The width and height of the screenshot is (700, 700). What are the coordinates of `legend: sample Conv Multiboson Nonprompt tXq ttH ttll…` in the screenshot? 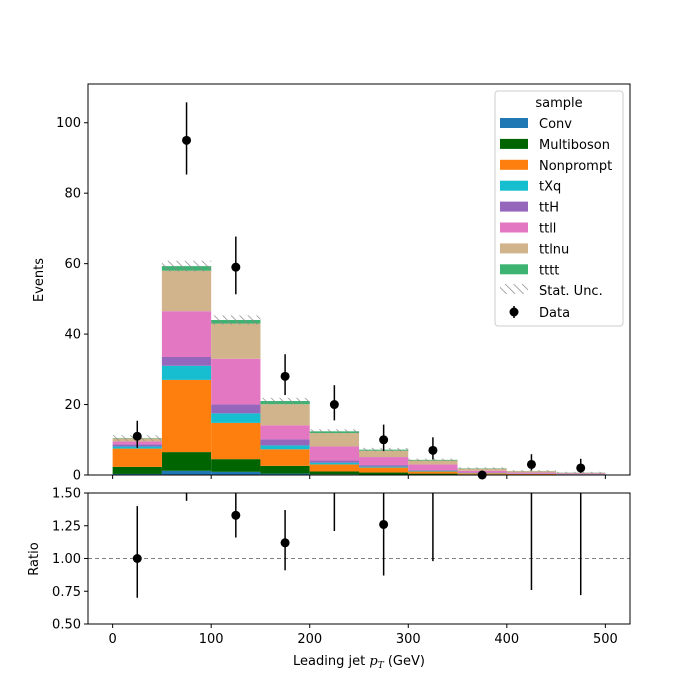 It's located at (559, 208).